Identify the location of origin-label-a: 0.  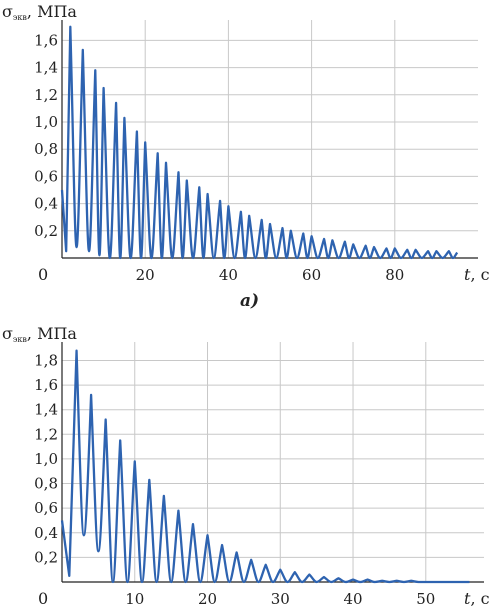
(43, 274).